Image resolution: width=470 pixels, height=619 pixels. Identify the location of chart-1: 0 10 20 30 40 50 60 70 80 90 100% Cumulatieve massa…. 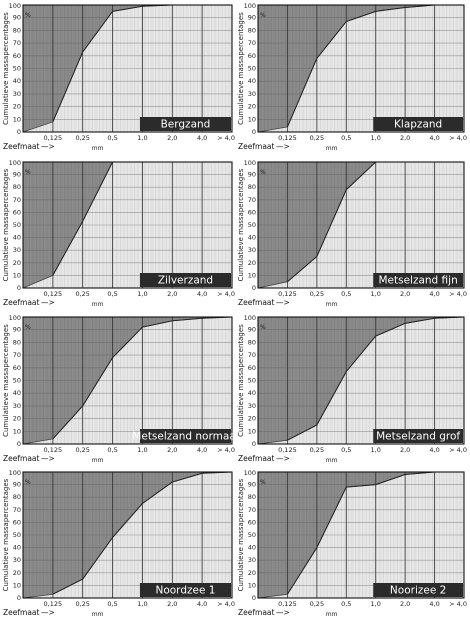
(118, 77).